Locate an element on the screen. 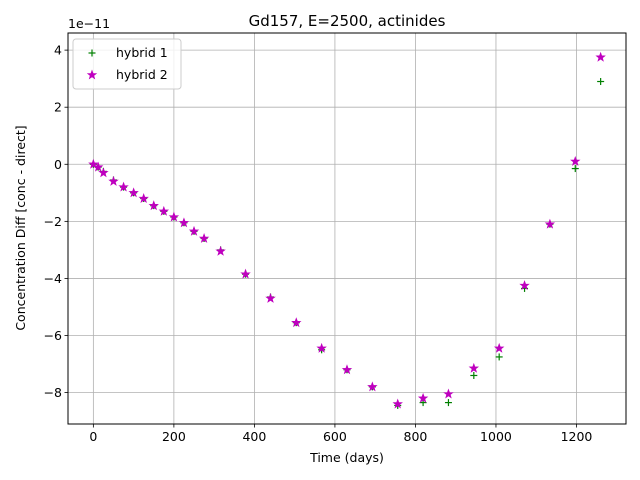  legend: hybrid 1 hybrid 2 is located at coordinates (127, 64).